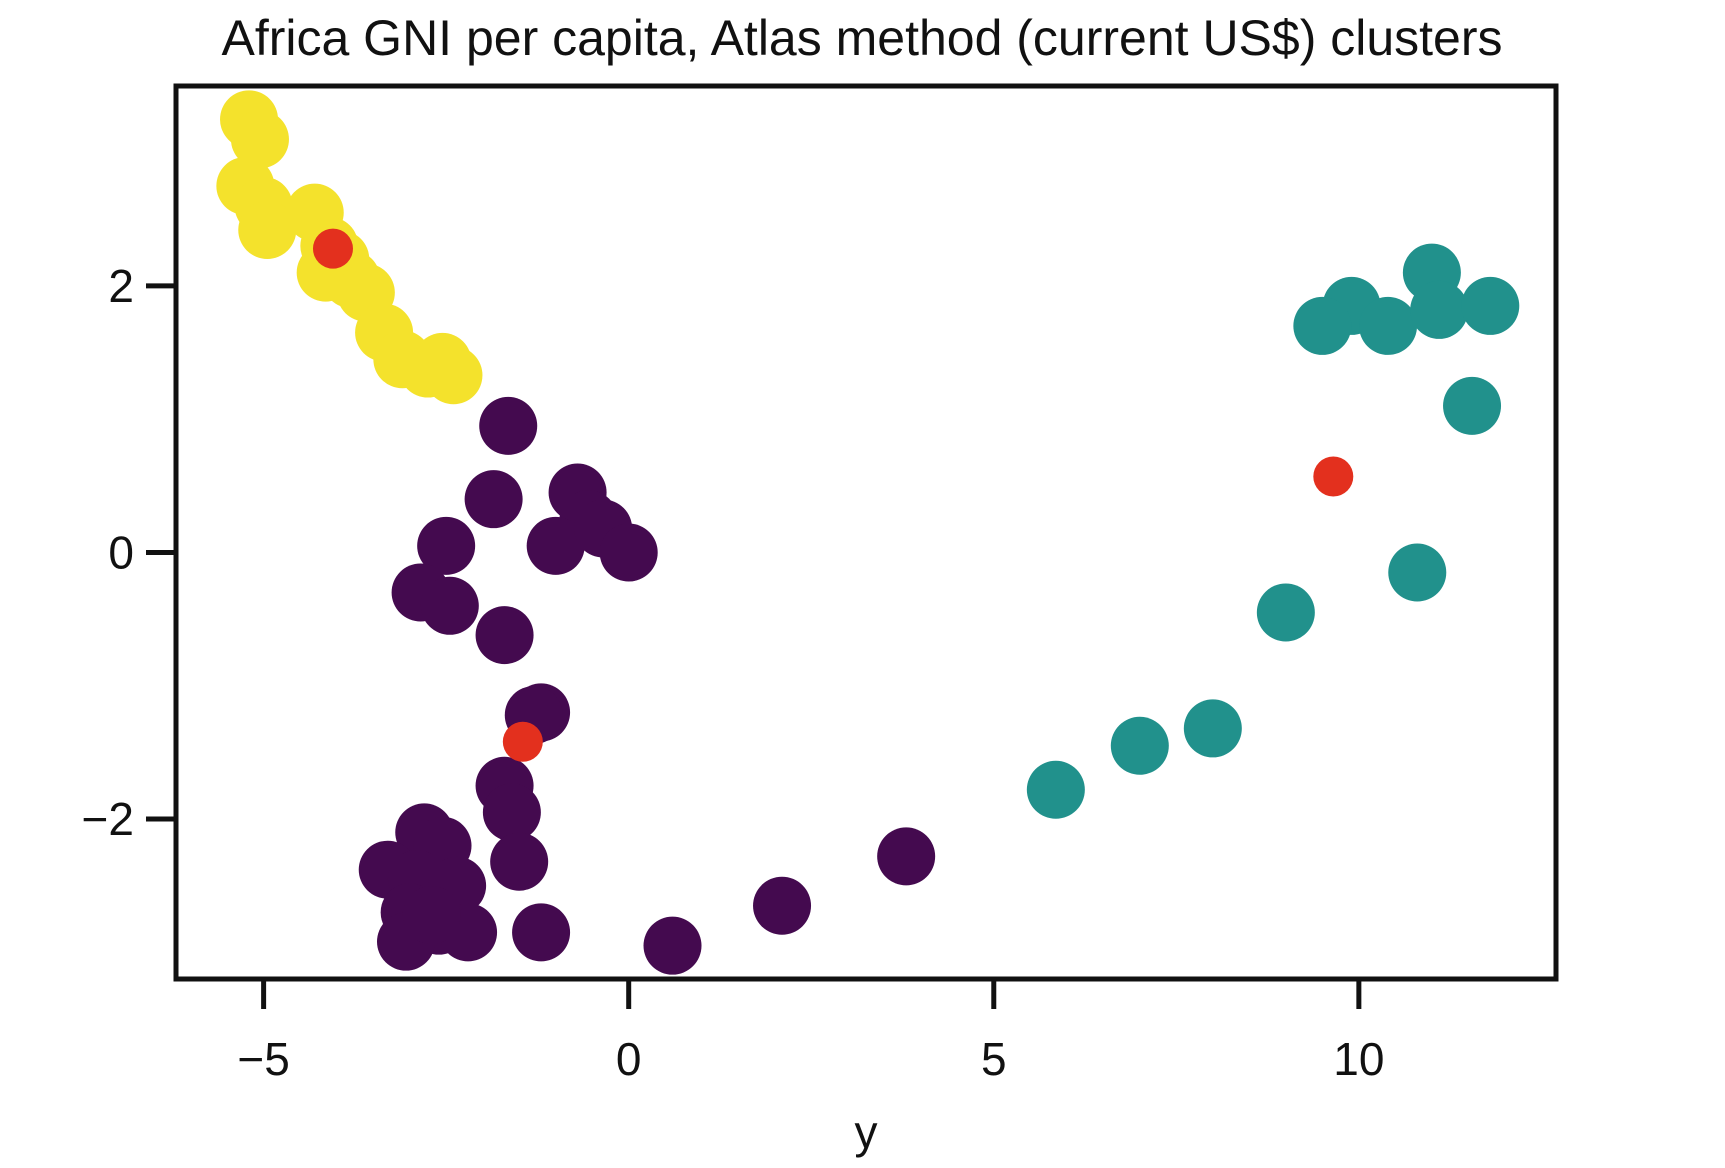 This screenshot has width=1725, height=1168. I want to click on x-axis-label: y, so click(866, 1132).